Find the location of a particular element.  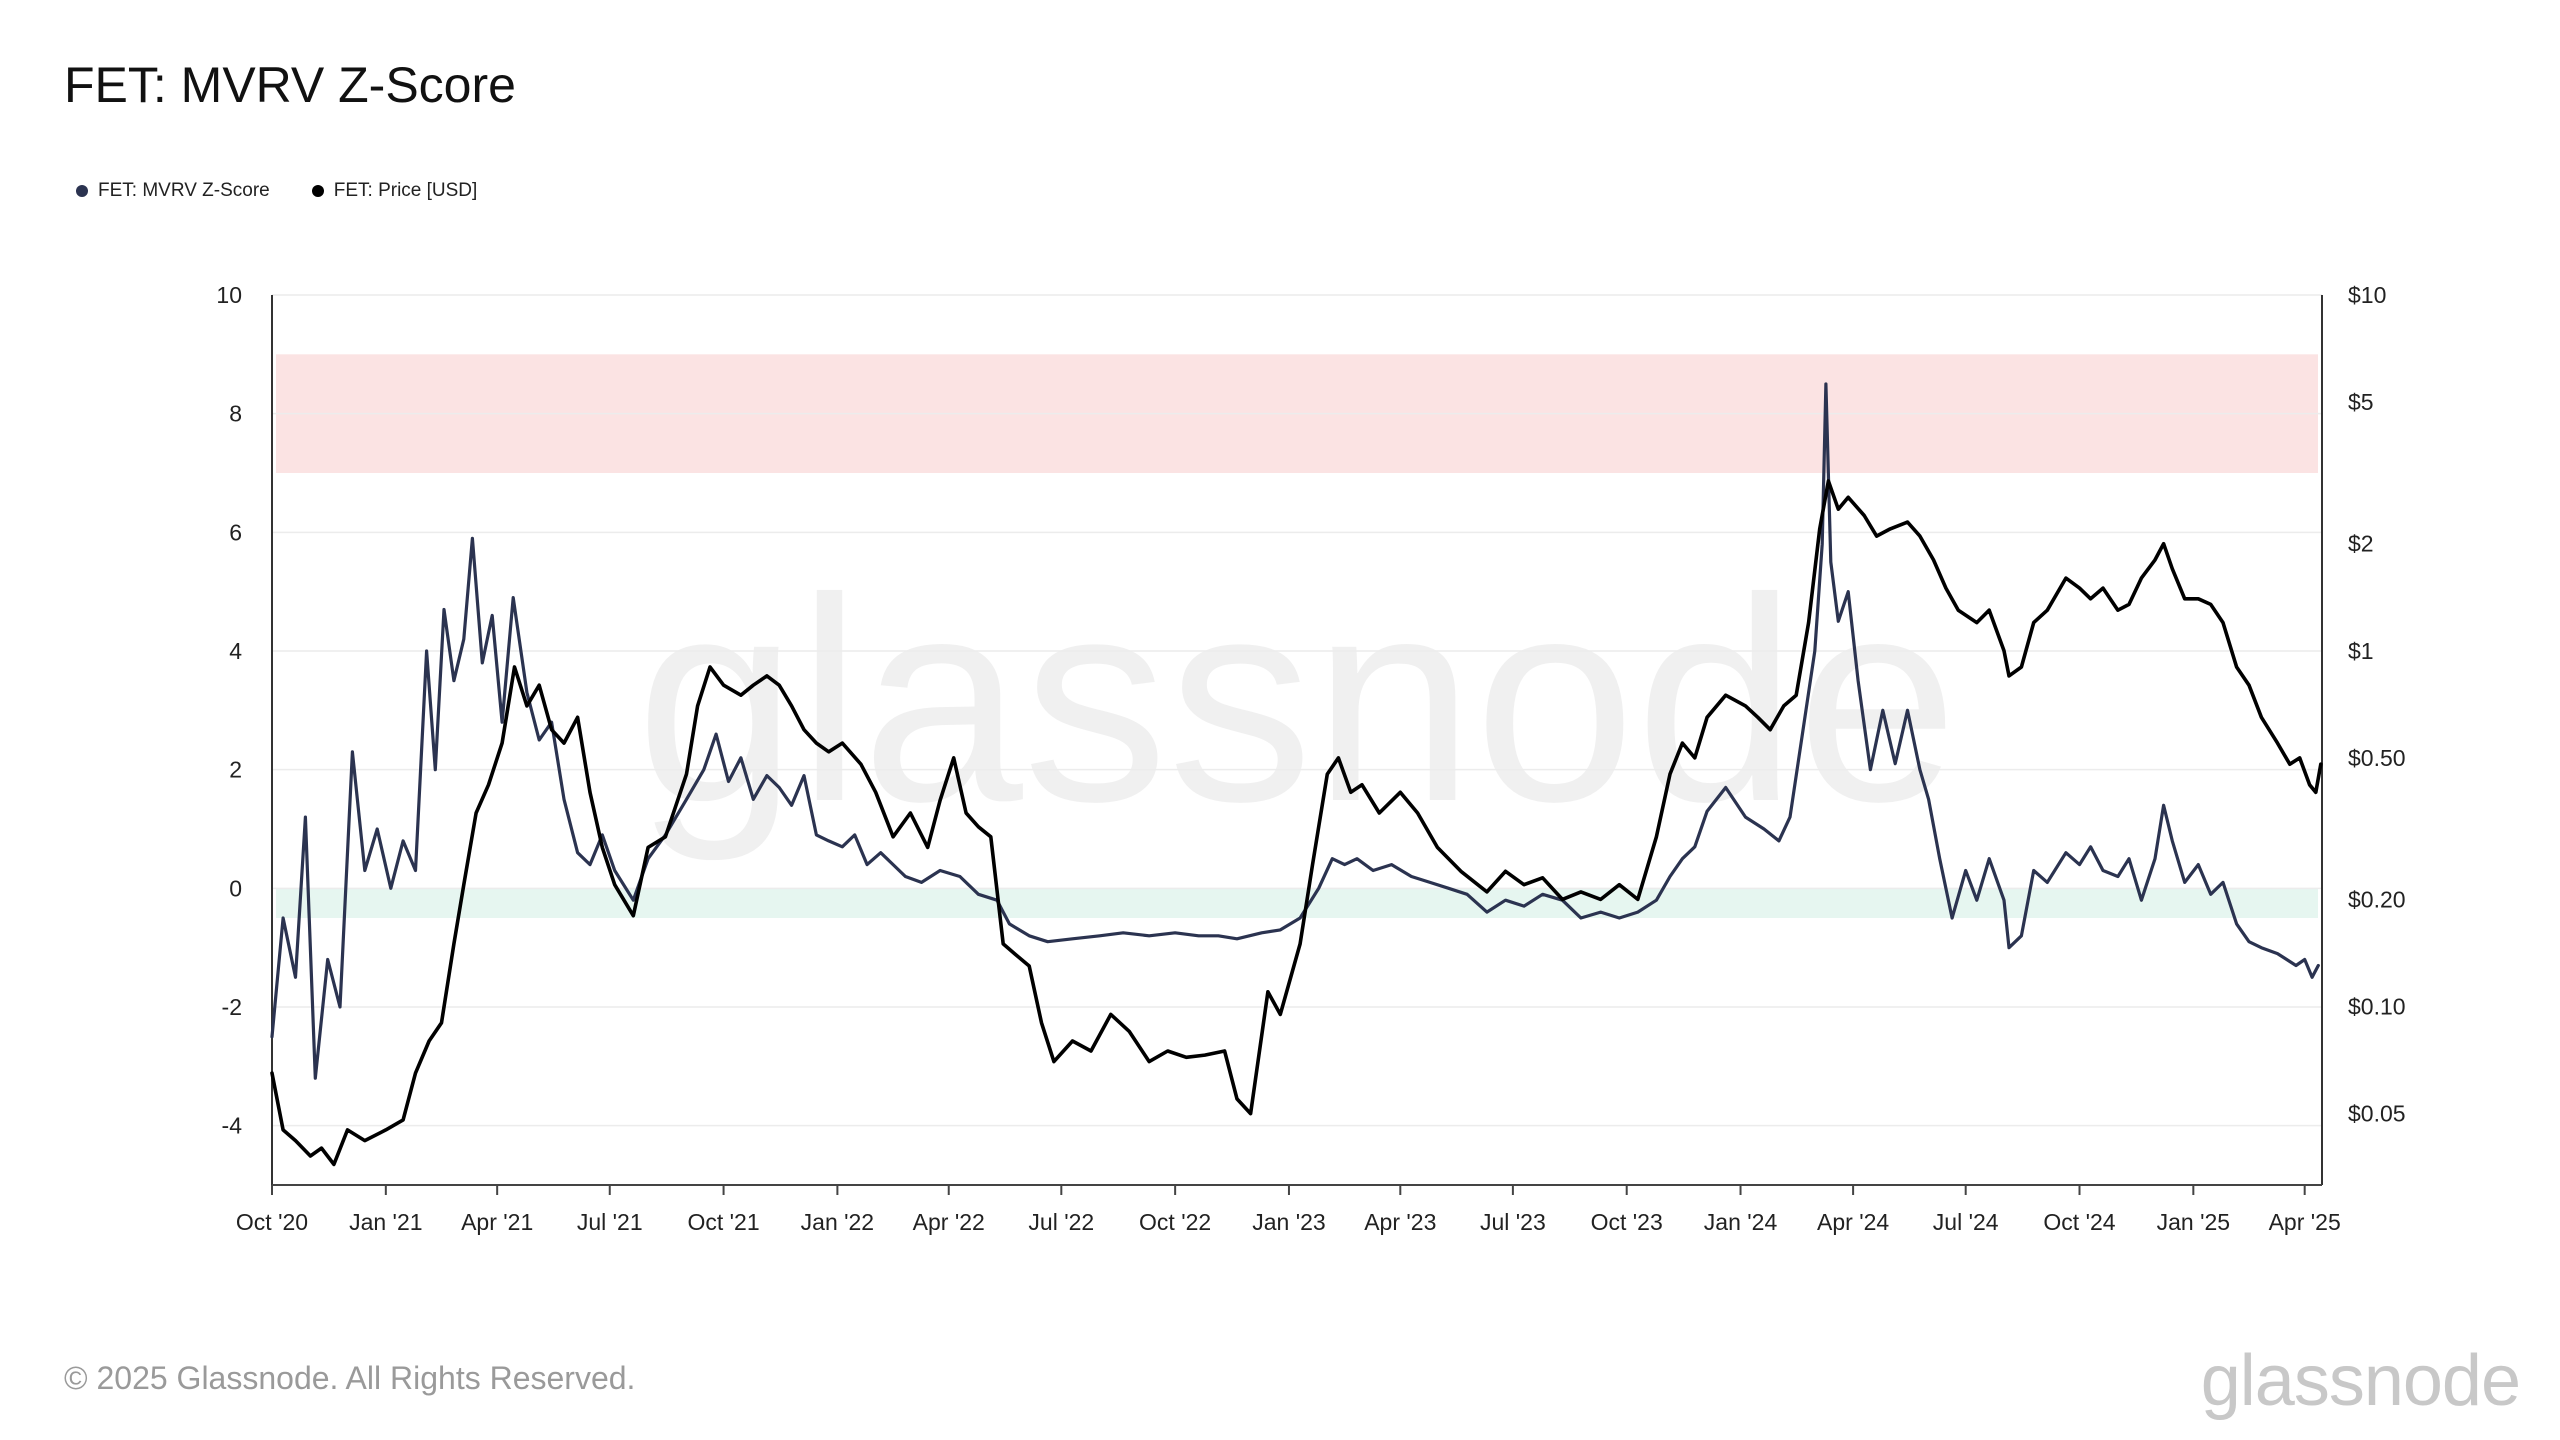

legend-dot-zscore is located at coordinates (82, 191).